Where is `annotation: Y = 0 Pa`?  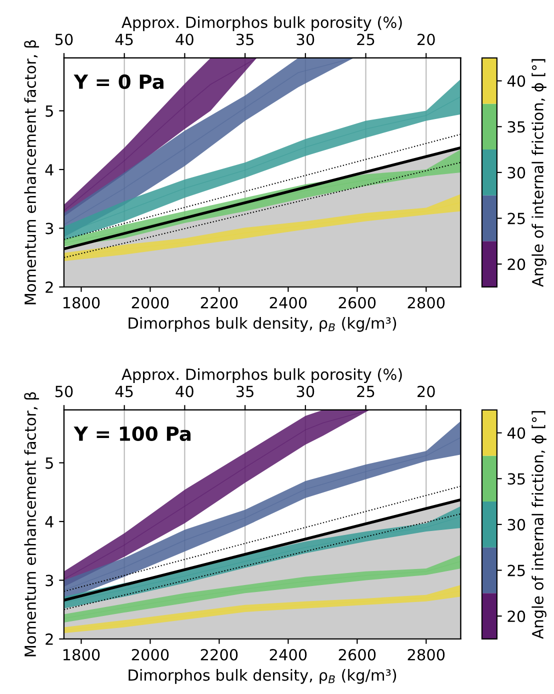 annotation: Y = 0 Pa is located at coordinates (119, 82).